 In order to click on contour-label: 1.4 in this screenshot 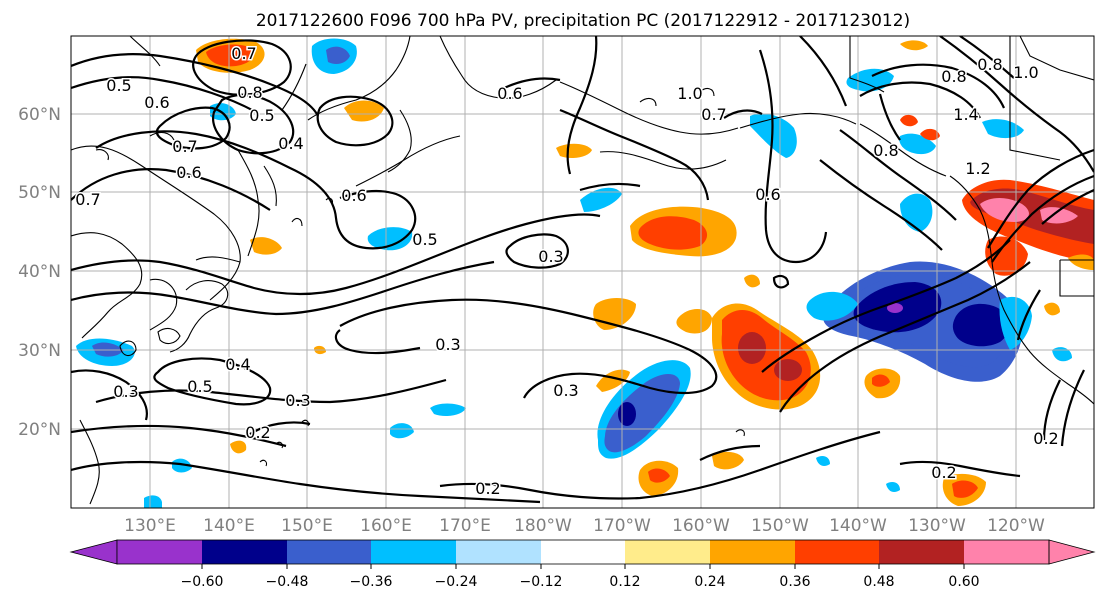, I will do `click(965, 114)`.